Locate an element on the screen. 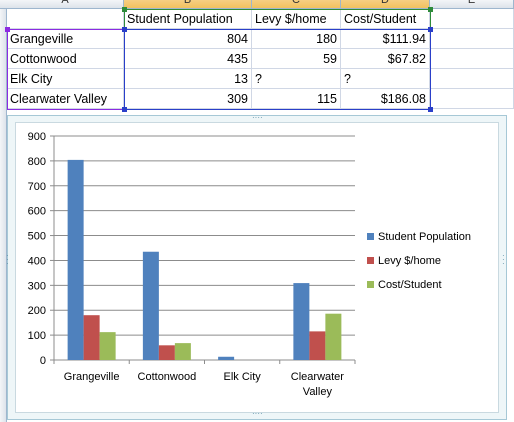 This screenshot has width=514, height=422. data-cell: 13 is located at coordinates (188, 79).